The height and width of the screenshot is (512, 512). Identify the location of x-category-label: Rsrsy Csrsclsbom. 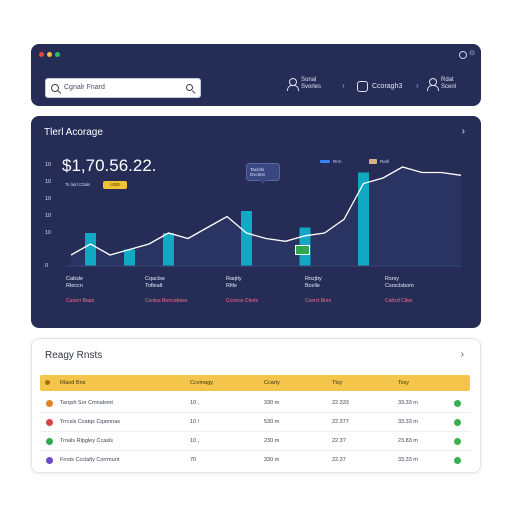
(399, 283).